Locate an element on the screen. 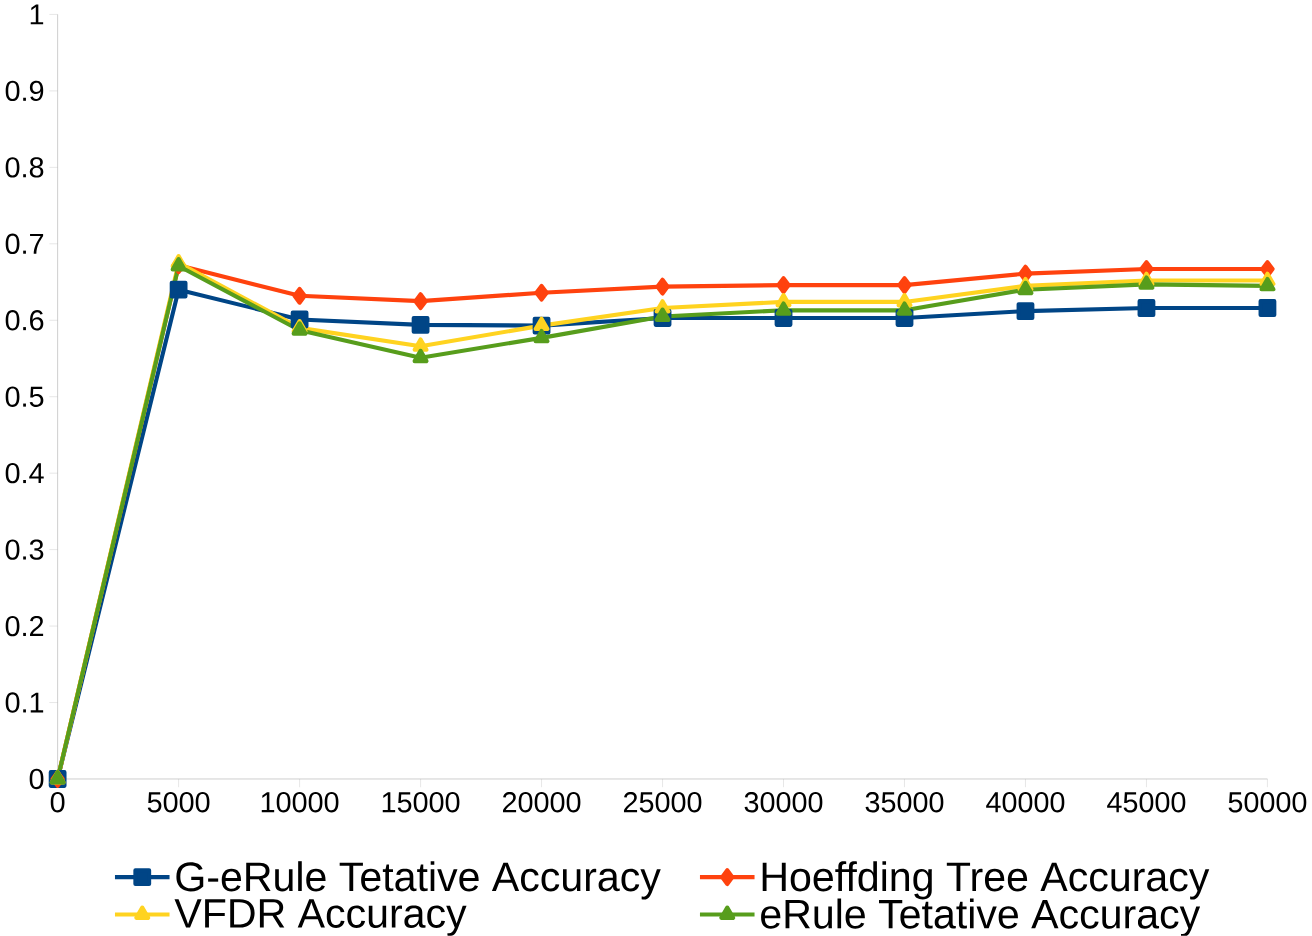  y-tick-label: 0.5 is located at coordinates (24, 396).